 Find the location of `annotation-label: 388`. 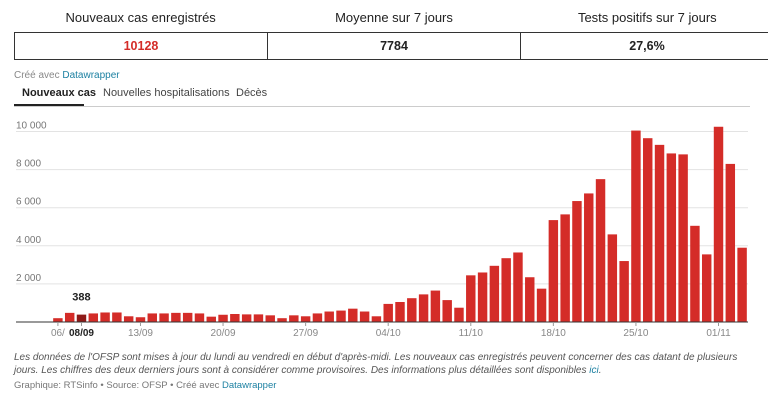

annotation-label: 388 is located at coordinates (81, 298).